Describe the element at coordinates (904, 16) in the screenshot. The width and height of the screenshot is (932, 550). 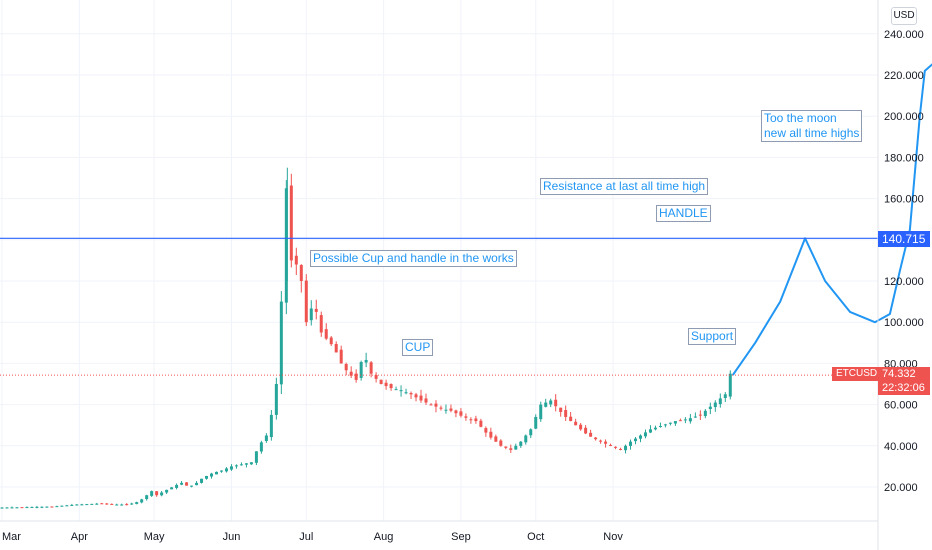
I see `currency-label: USD` at that location.